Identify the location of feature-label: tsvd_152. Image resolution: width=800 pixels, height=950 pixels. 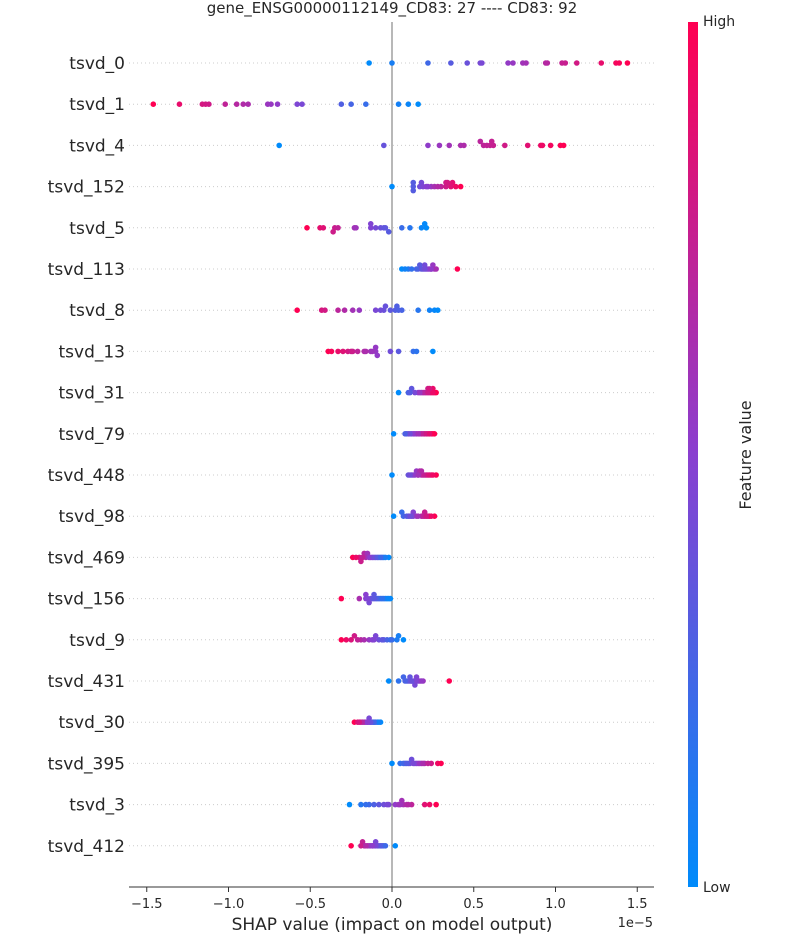
(86, 188).